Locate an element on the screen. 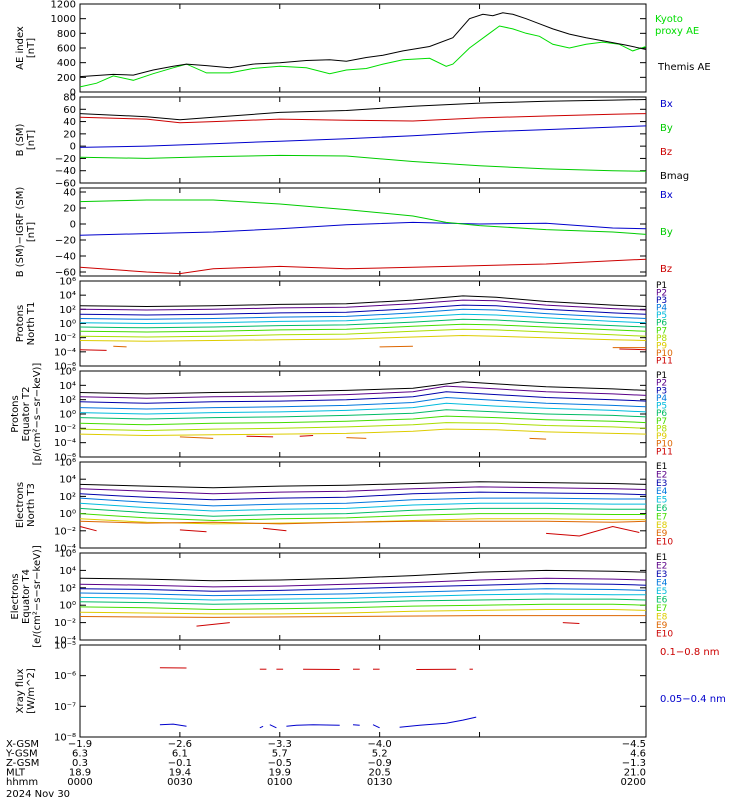 This screenshot has height=800, width=750. x-row-value: −0.9 is located at coordinates (379, 763).